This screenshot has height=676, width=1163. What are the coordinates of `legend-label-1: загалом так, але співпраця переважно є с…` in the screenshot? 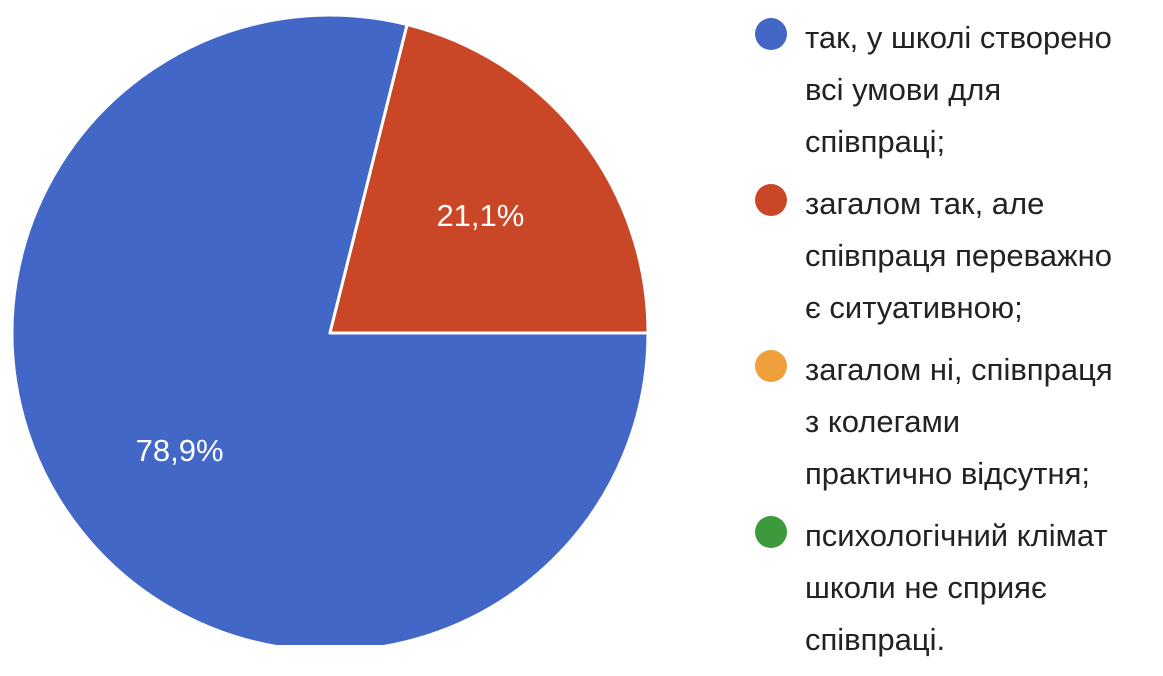 It's located at (959, 255).